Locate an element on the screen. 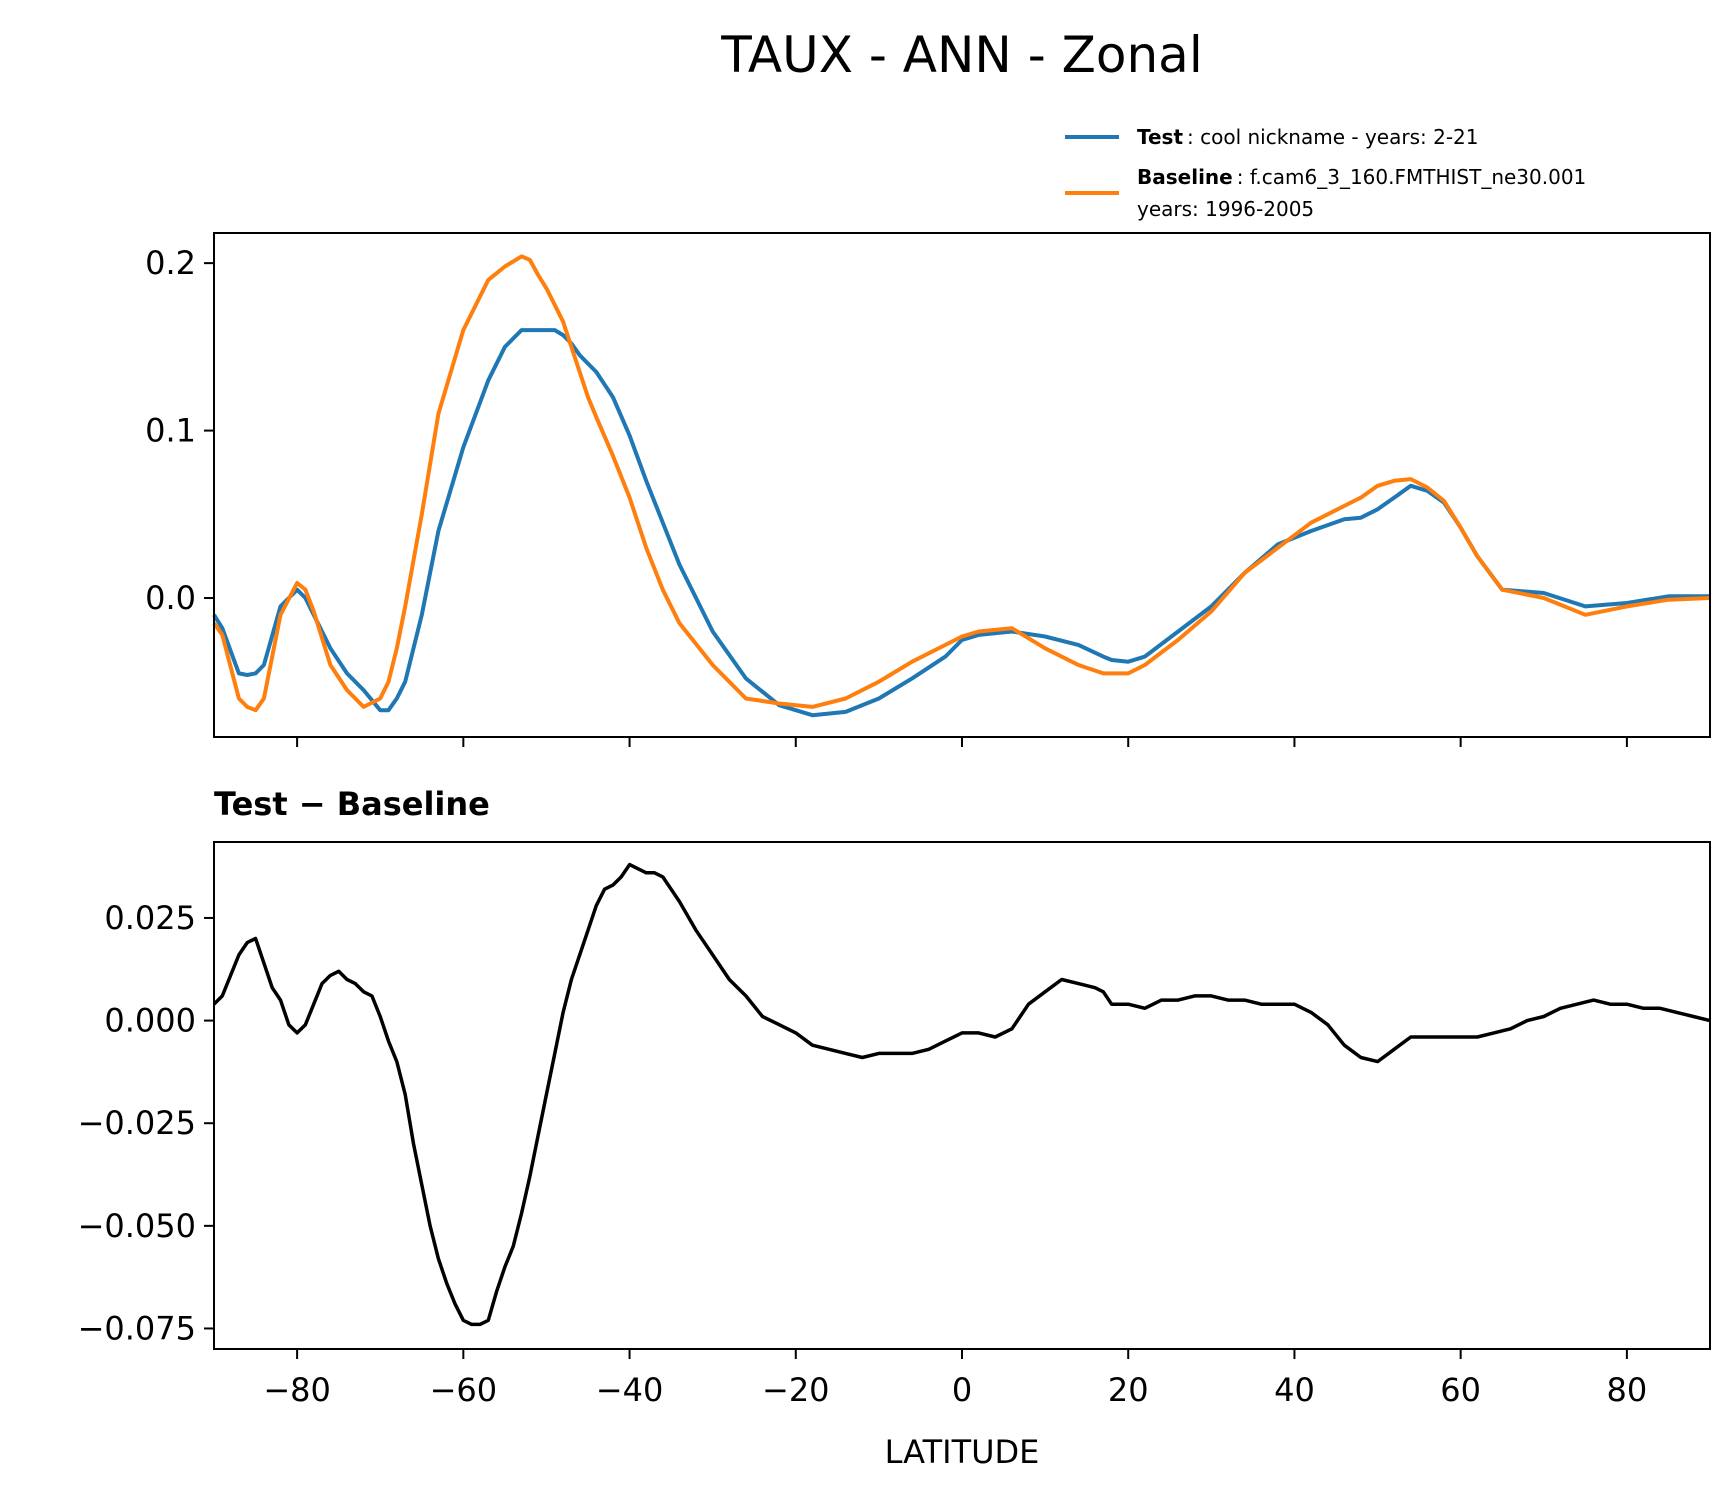  legend-test-label: Test: cool nickname - years: 2-21 is located at coordinates (1307, 137).